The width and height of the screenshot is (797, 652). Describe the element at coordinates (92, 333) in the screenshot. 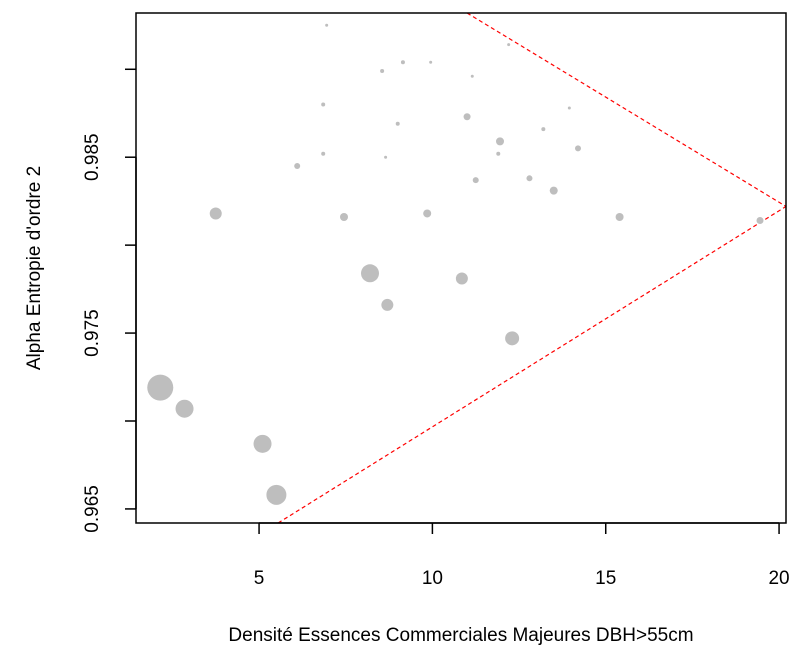

I see `y-tick-label: 0.975` at that location.